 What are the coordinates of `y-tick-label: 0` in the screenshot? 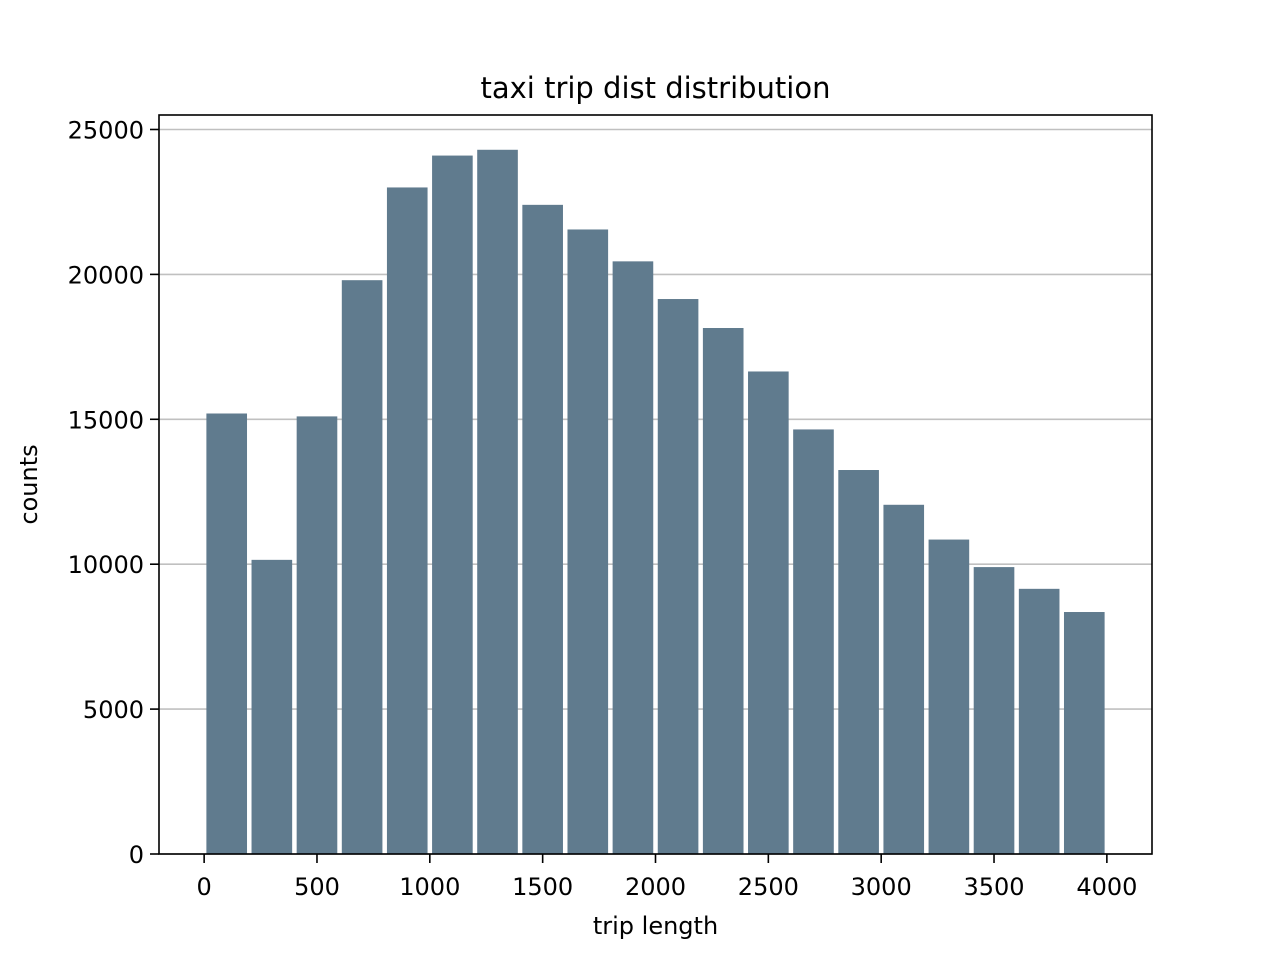 It's located at (136, 855).